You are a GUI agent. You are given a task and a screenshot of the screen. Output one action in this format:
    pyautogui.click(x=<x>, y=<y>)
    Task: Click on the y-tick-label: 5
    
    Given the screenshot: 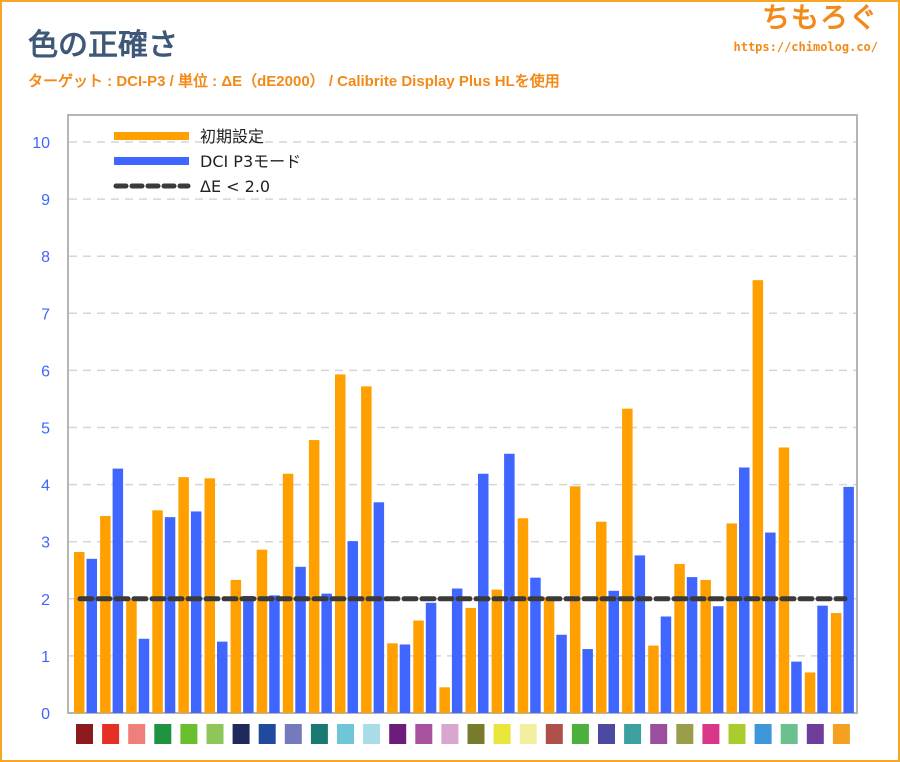 What is the action you would take?
    pyautogui.click(x=45, y=429)
    